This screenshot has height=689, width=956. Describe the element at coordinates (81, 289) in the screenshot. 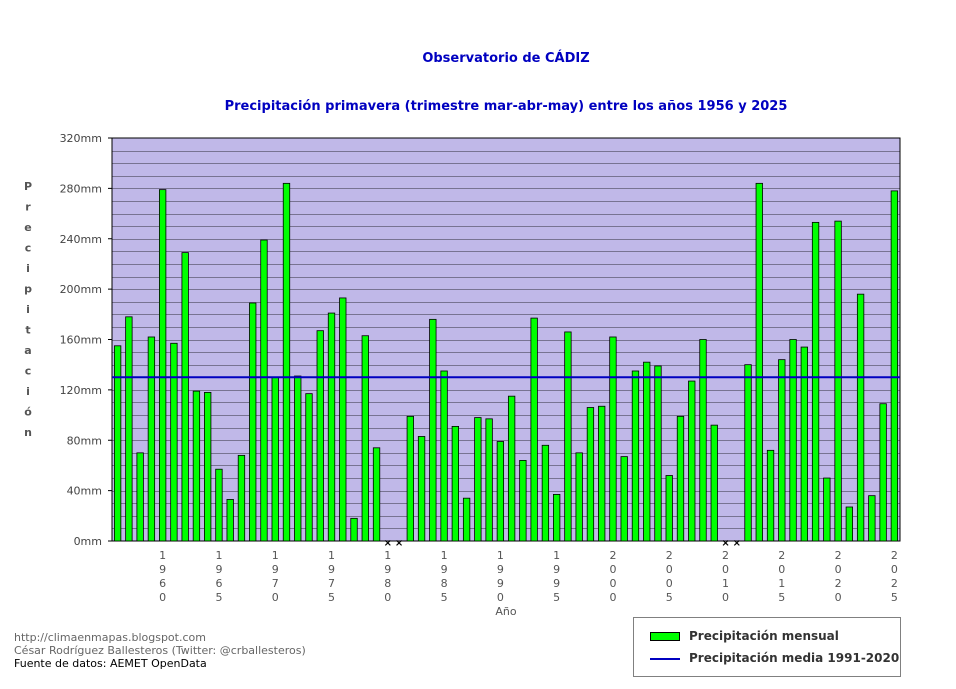

I see `y-tick-label: 200mm` at that location.